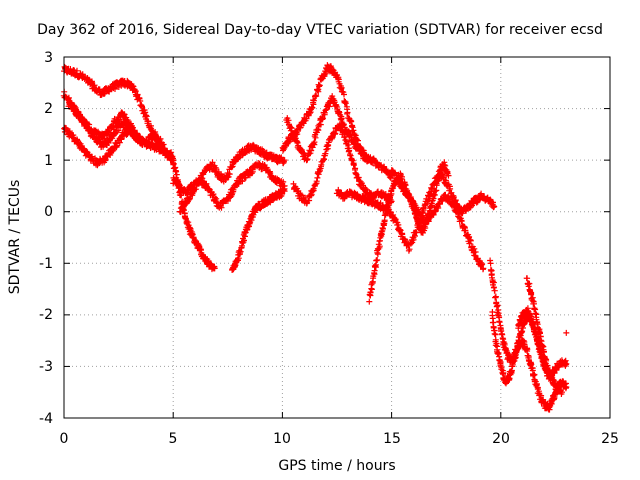 The width and height of the screenshot is (640, 480). Describe the element at coordinates (336, 466) in the screenshot. I see `x-axis-label: GPS time / hours` at that location.